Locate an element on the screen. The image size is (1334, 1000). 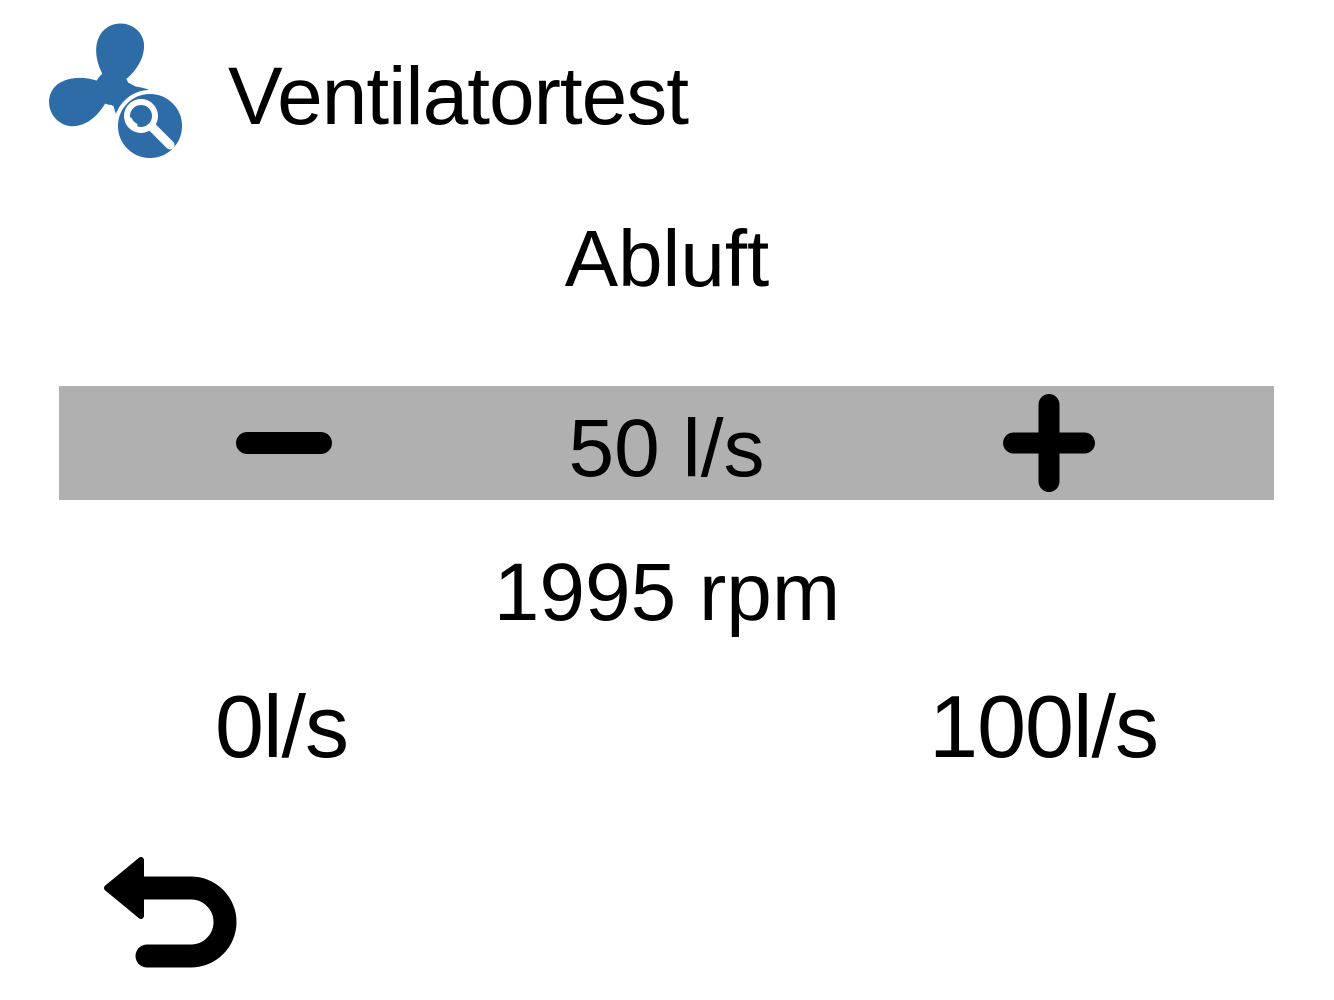
increase-airflow-button is located at coordinates (1049, 443).